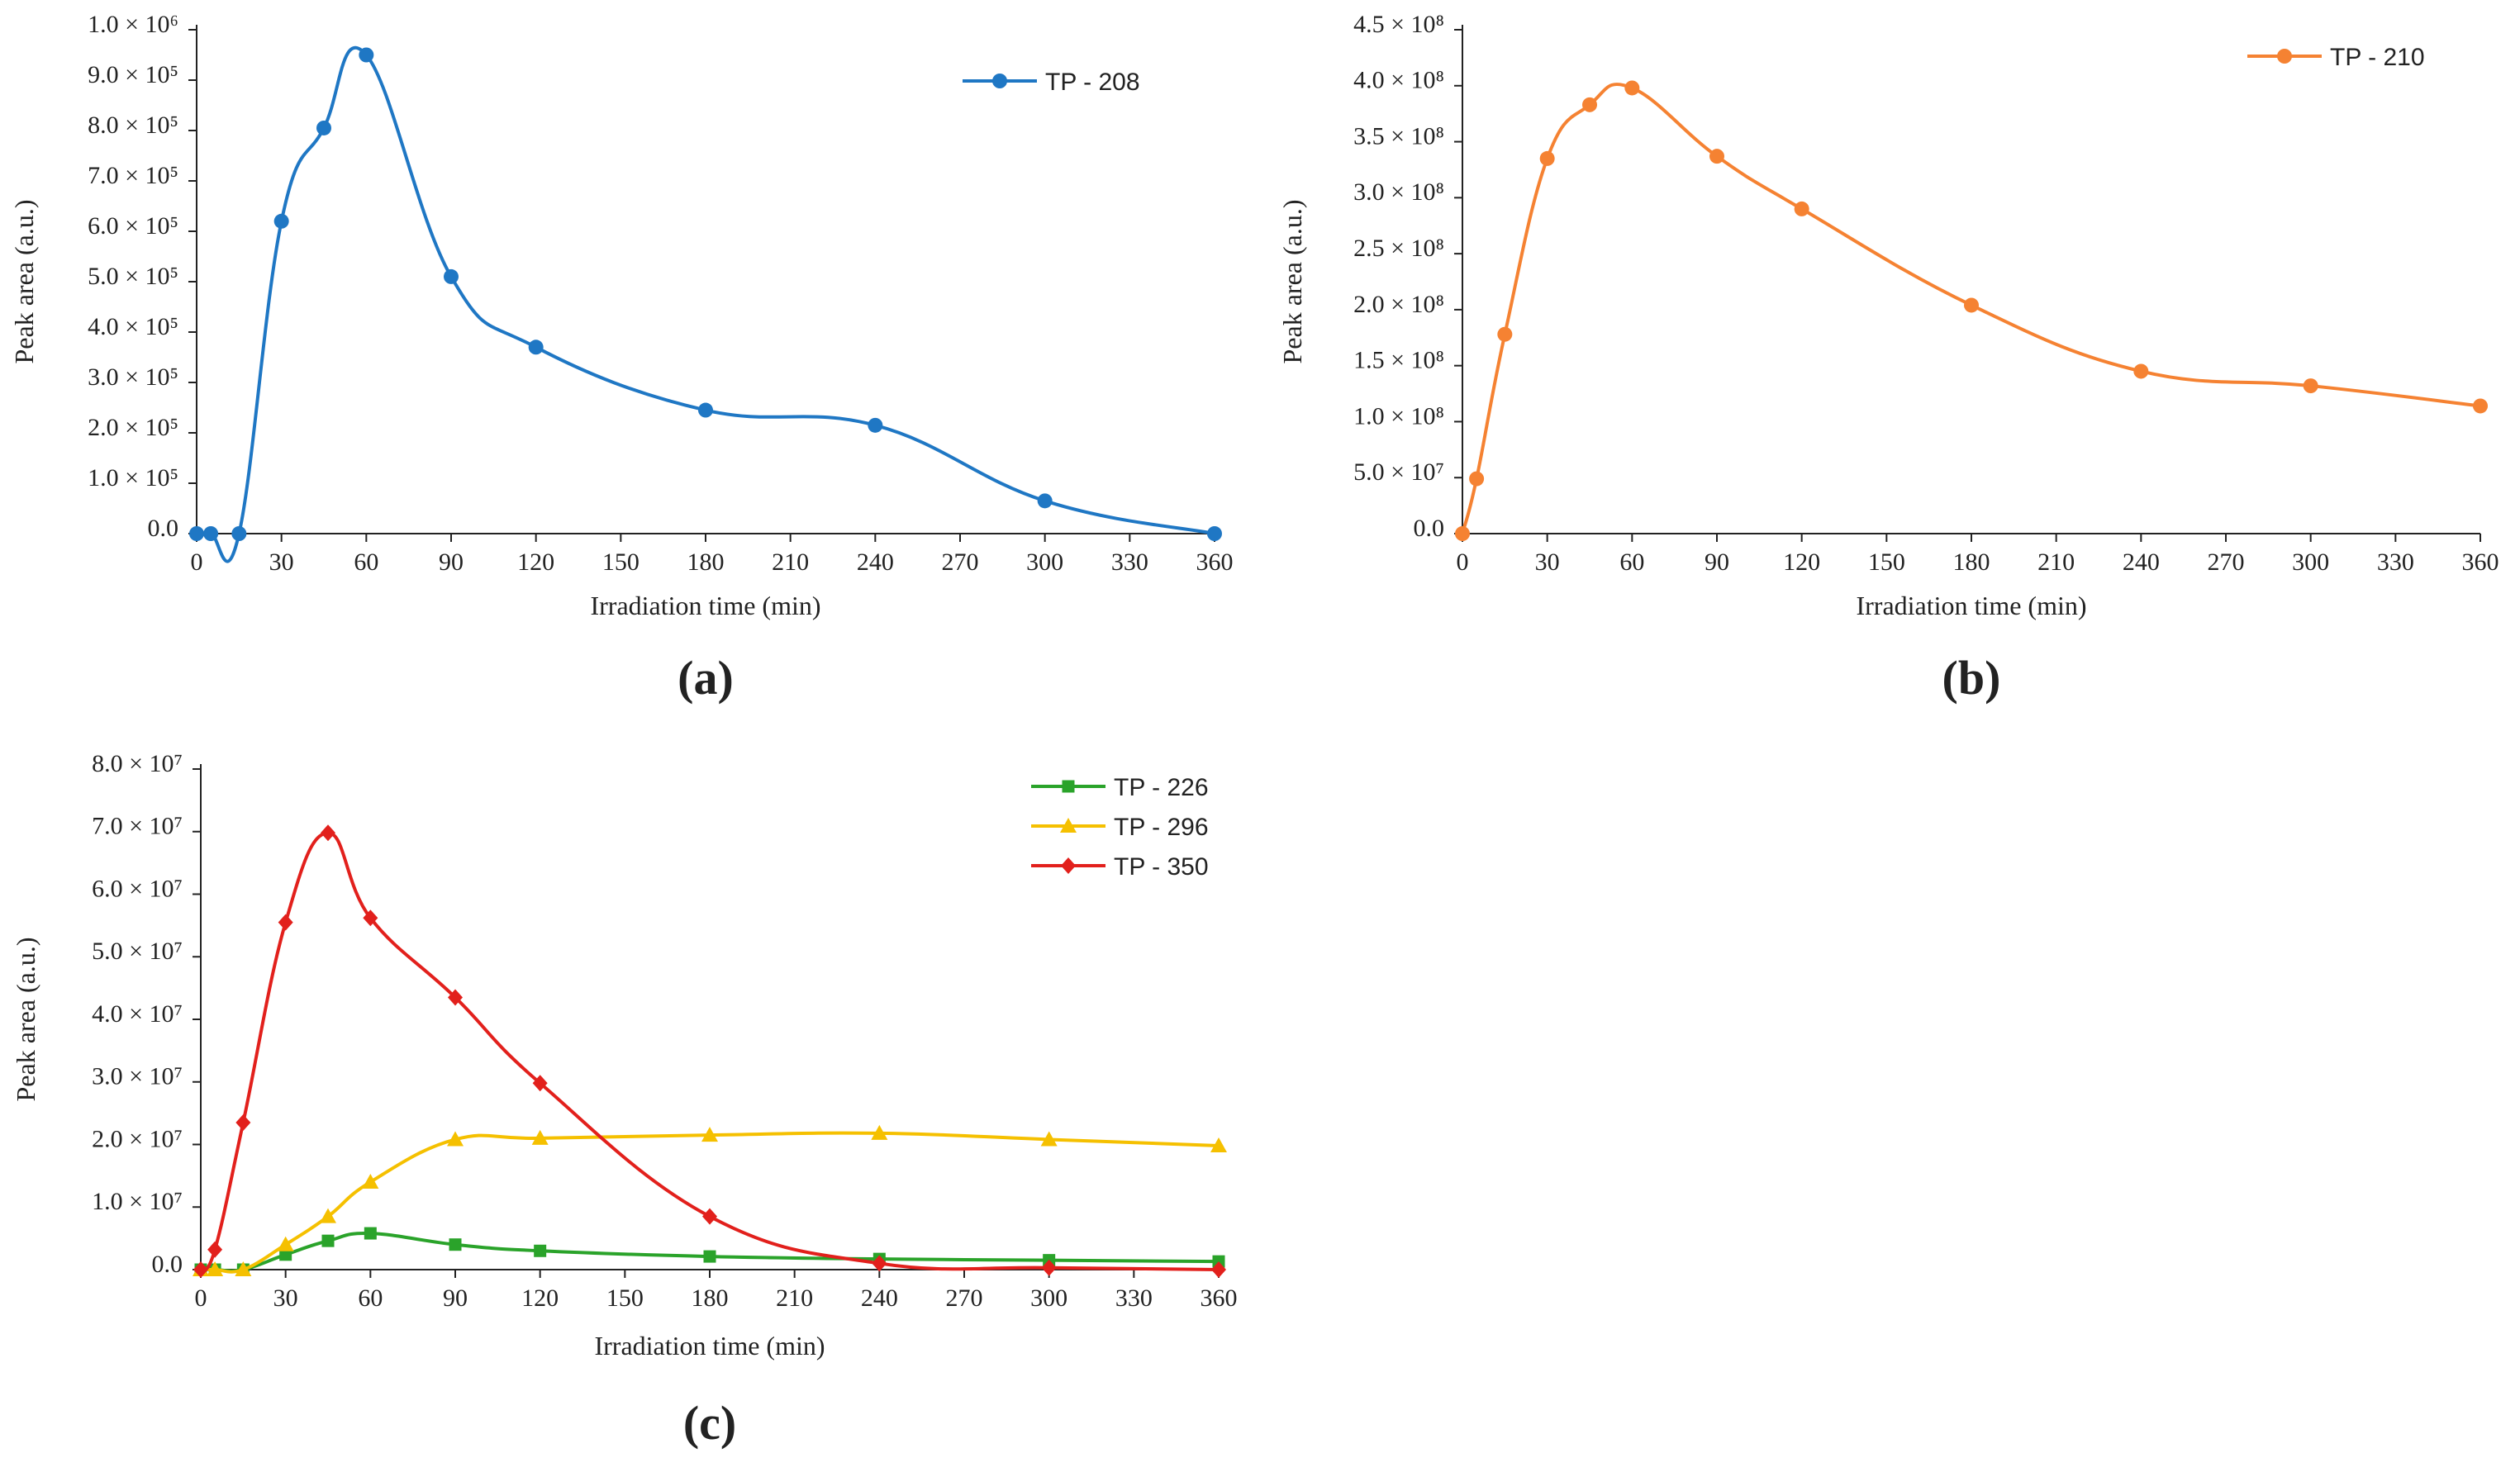  I want to click on chart-b-xtick-label: 90, so click(1717, 562).